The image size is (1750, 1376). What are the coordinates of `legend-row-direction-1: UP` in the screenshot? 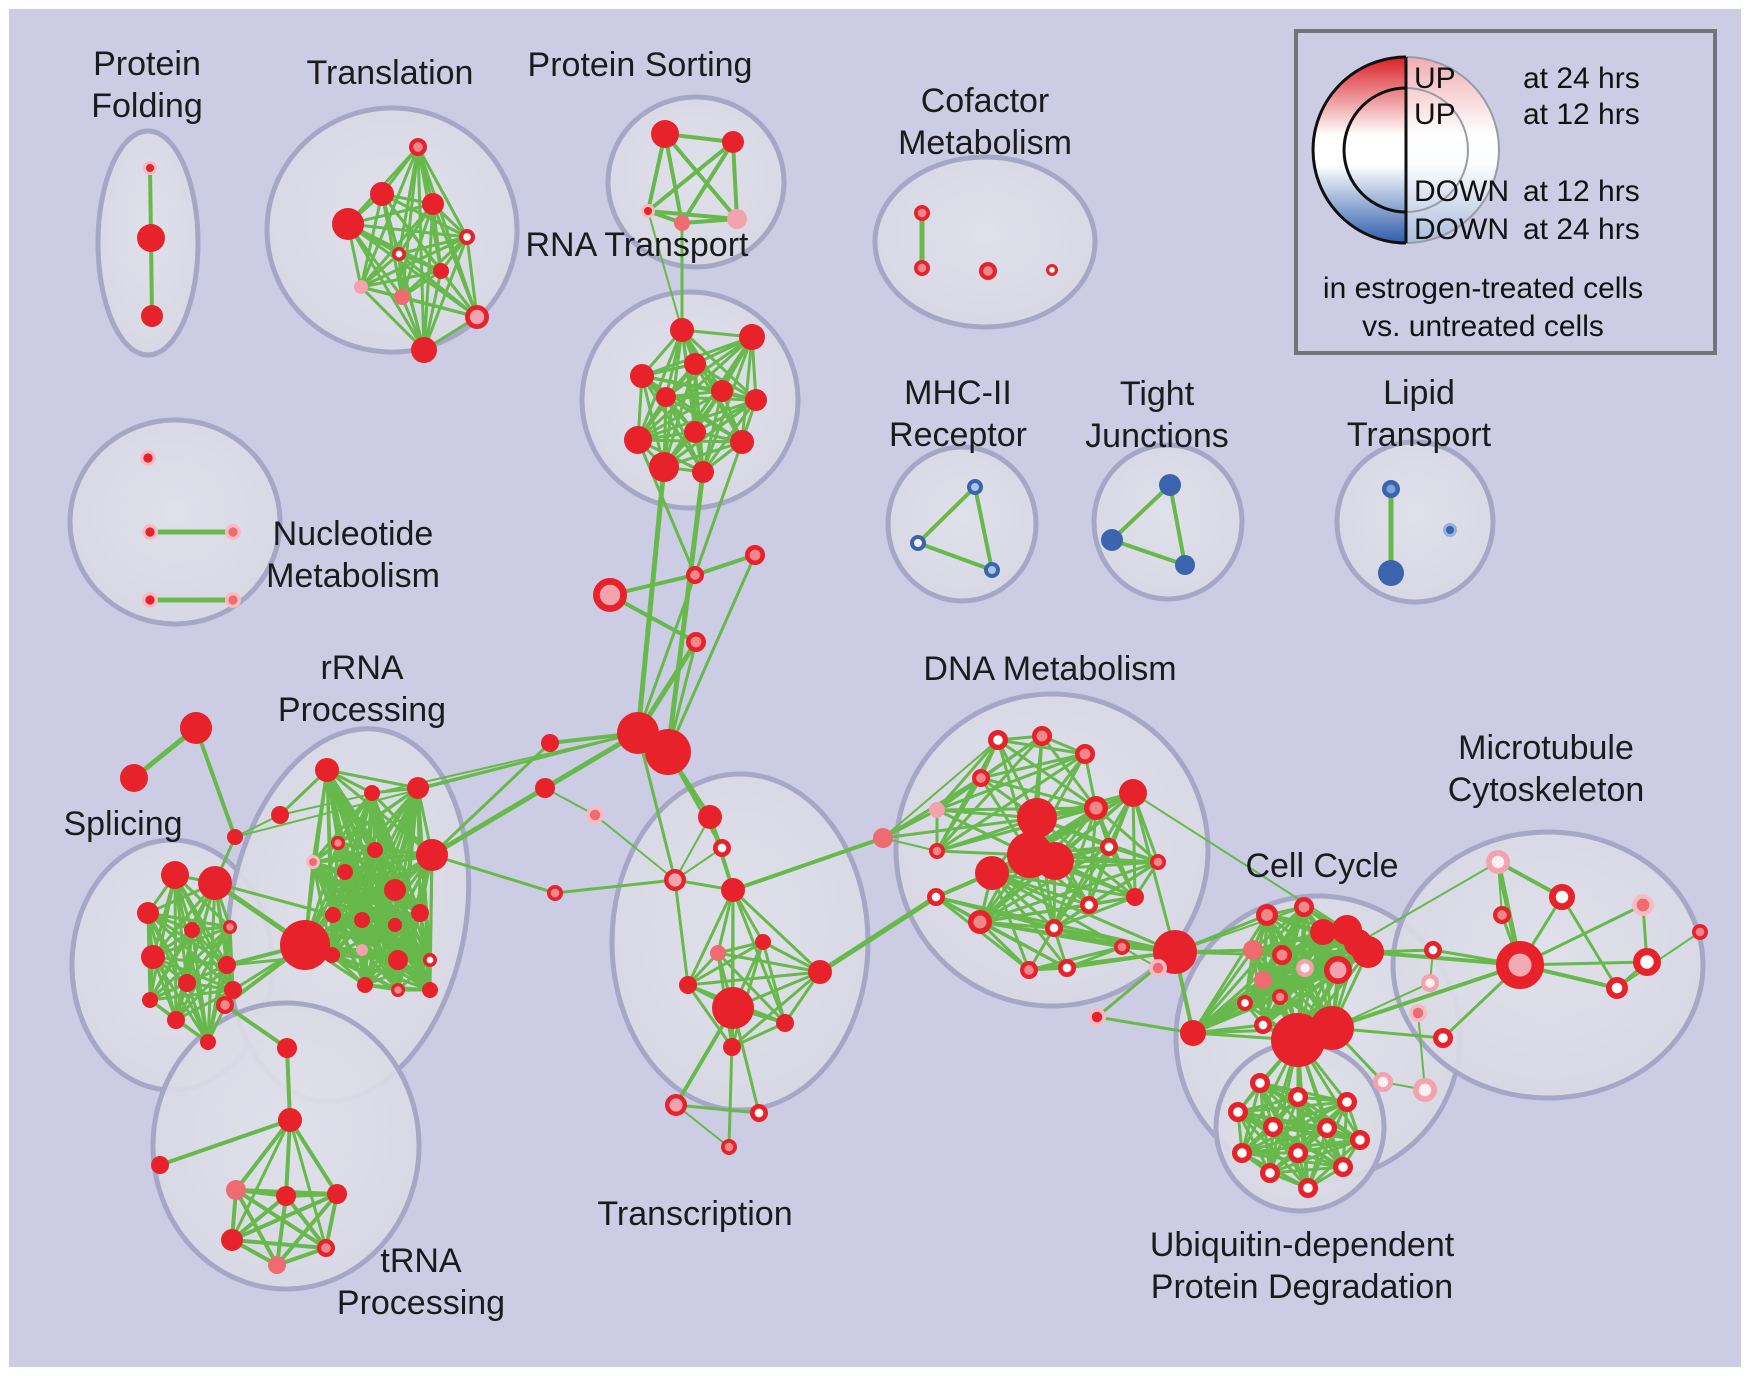 It's located at (1435, 114).